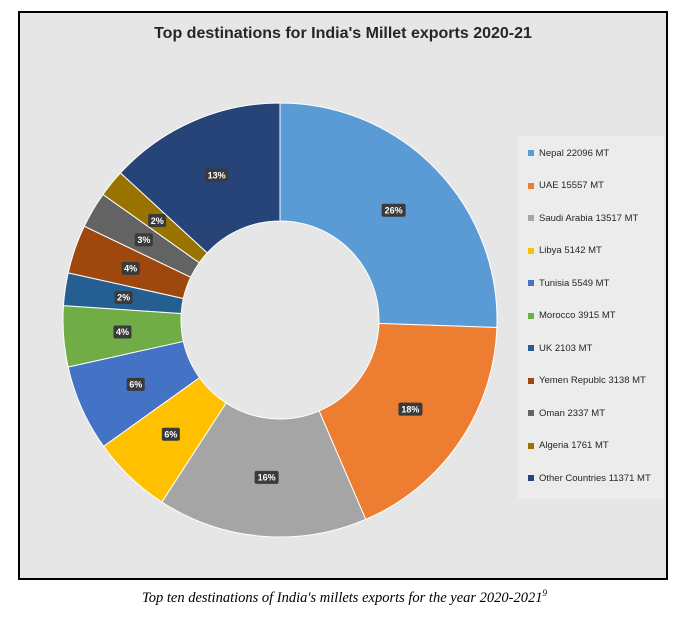  I want to click on legend-item-4: Tunisia 5549 MT, so click(568, 283).